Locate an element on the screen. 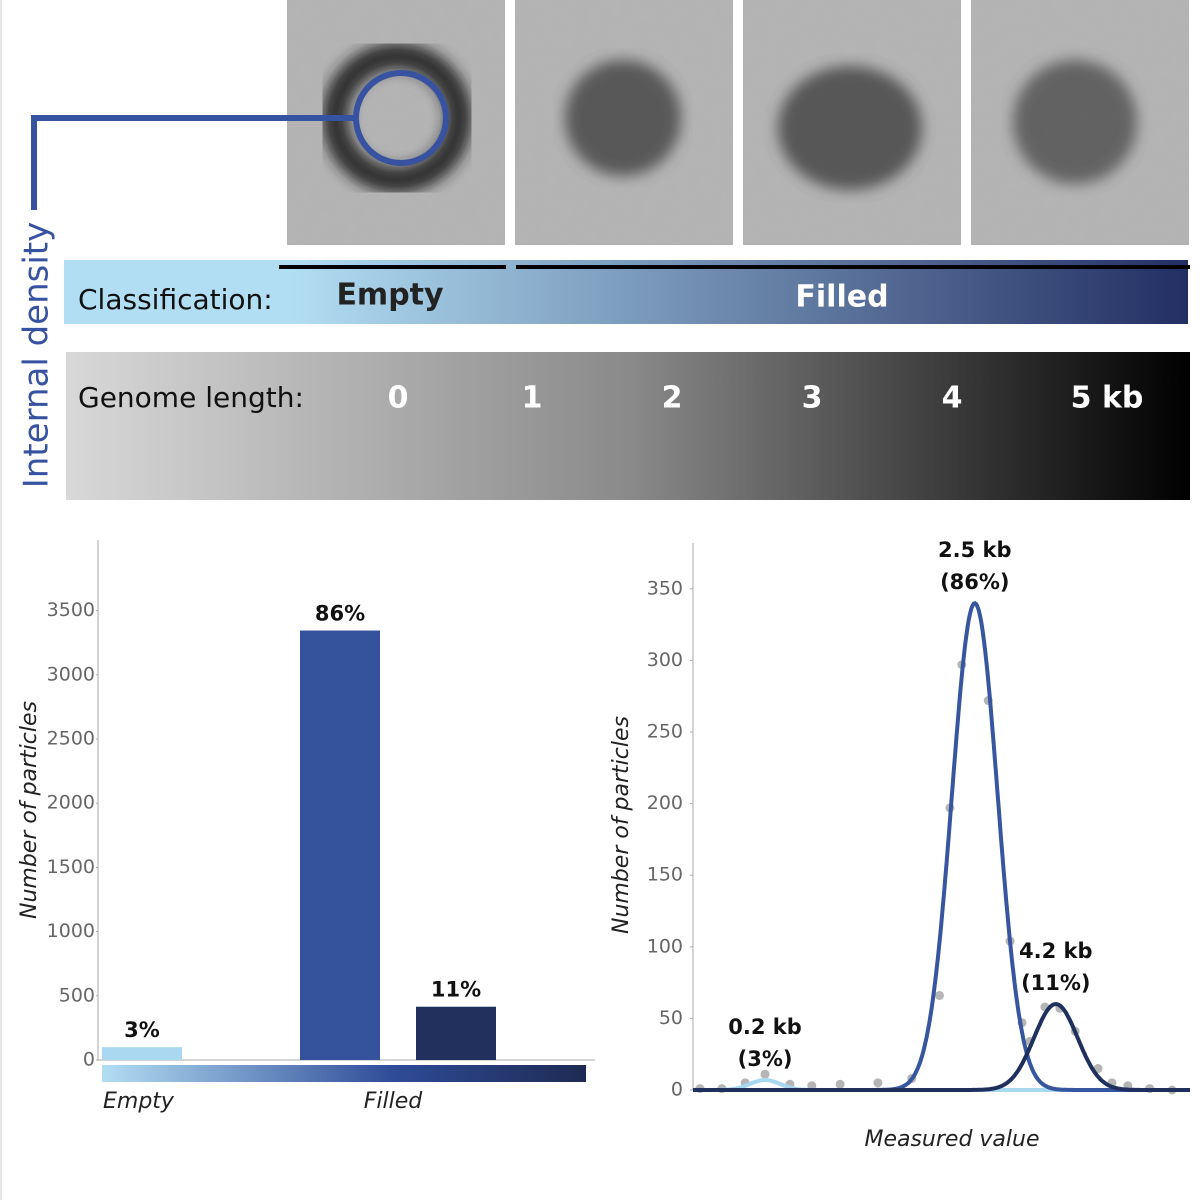 Image resolution: width=1200 pixels, height=1200 pixels. y-tick-label: 3500 is located at coordinates (71, 610).